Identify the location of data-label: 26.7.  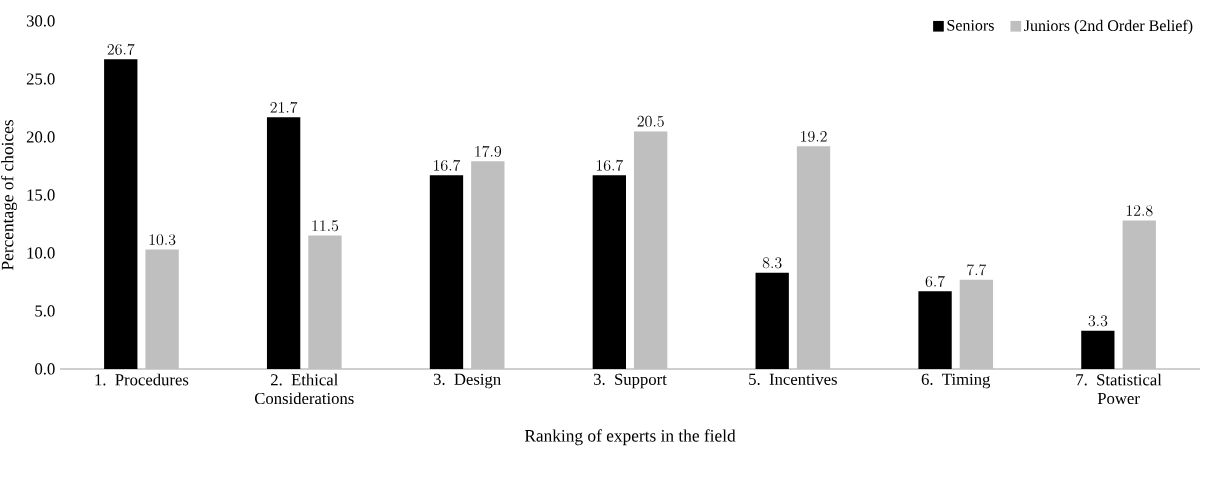
(121, 49).